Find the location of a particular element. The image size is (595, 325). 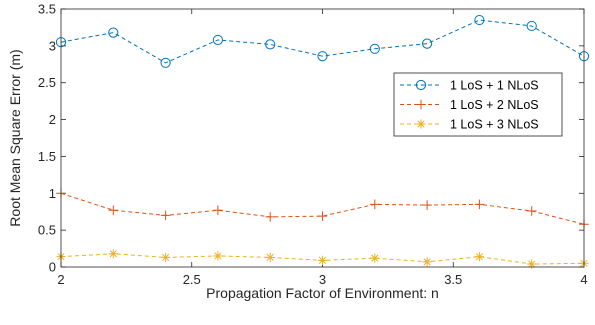

x-tick-label: 3 is located at coordinates (322, 279).